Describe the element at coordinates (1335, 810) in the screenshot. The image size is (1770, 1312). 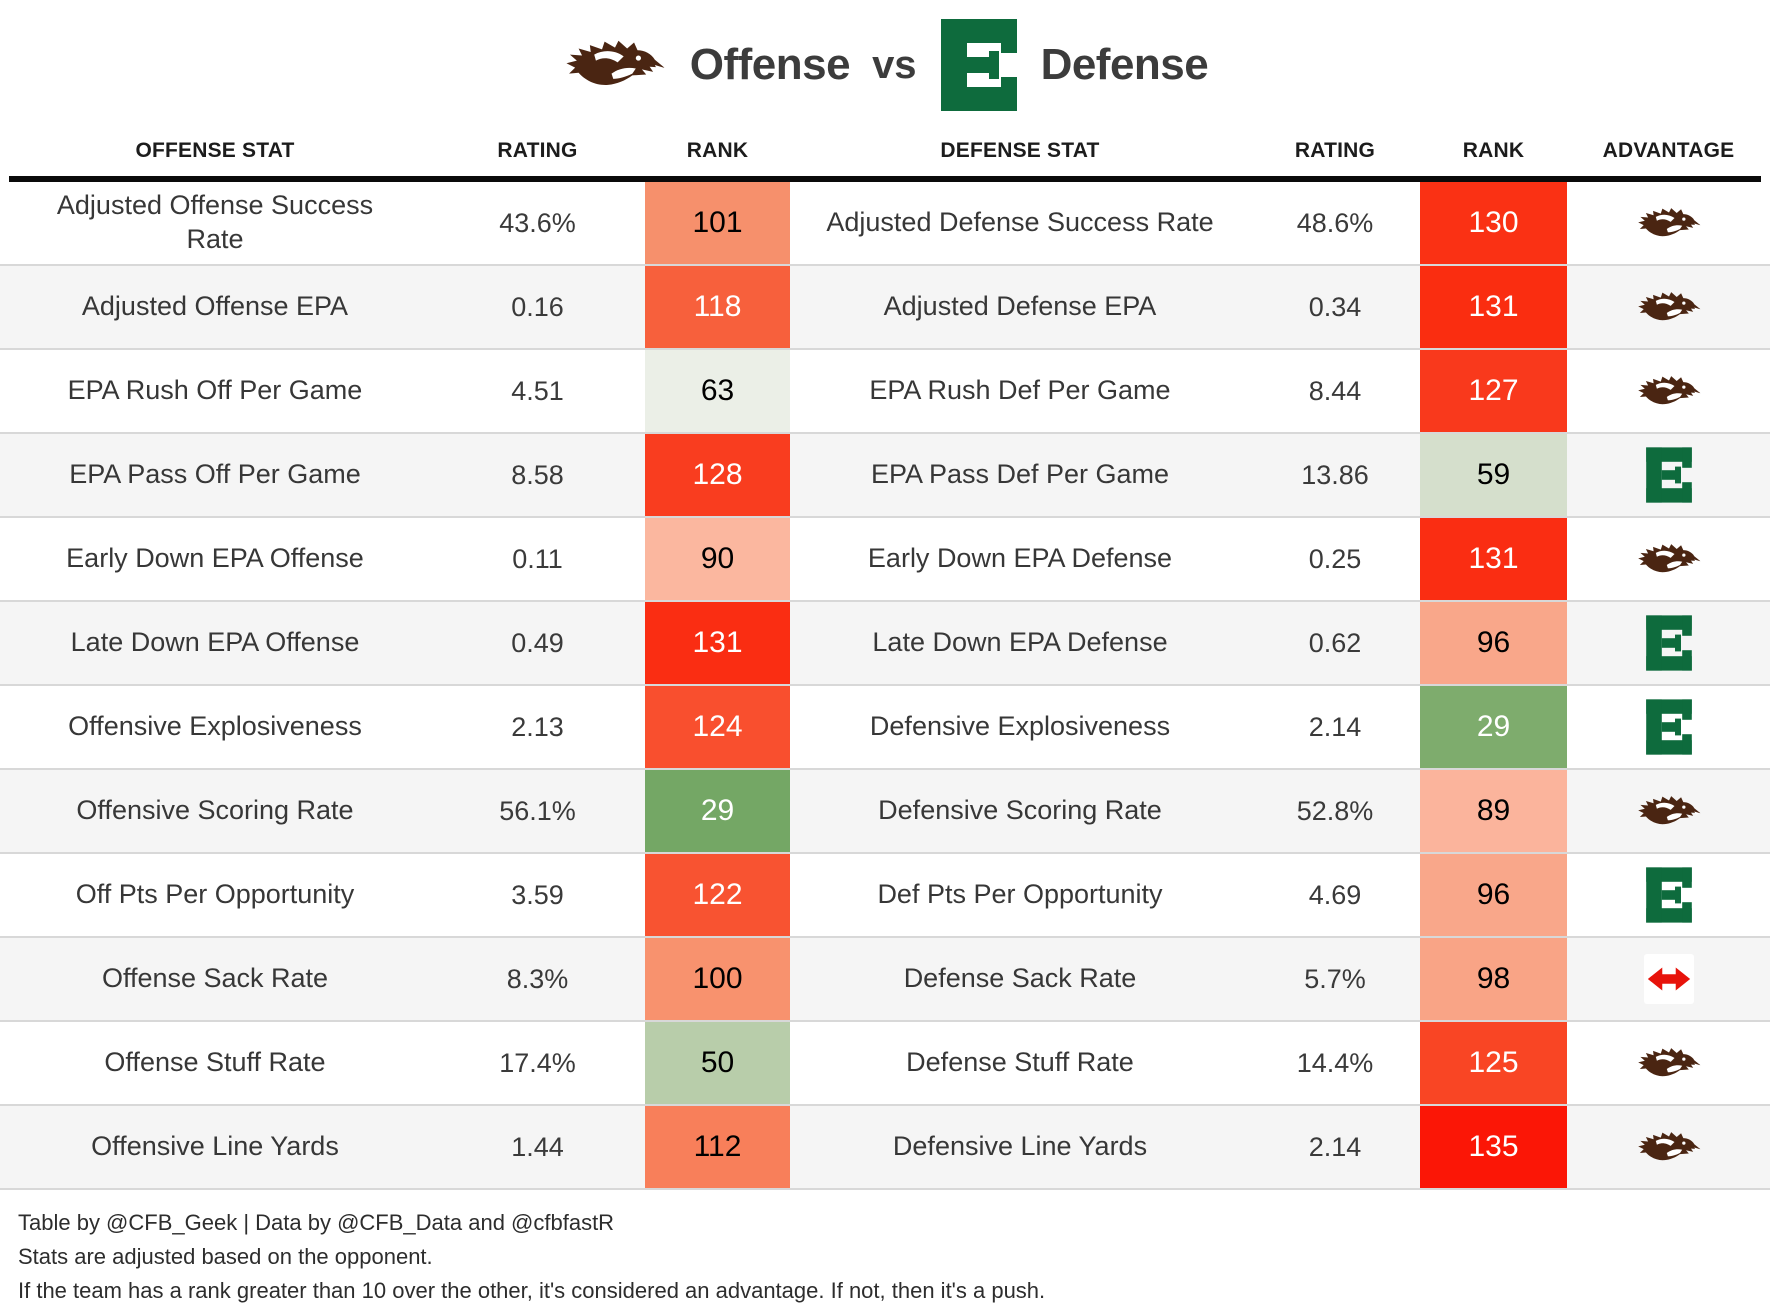
I see `defense-rating-value: 52.8%` at that location.